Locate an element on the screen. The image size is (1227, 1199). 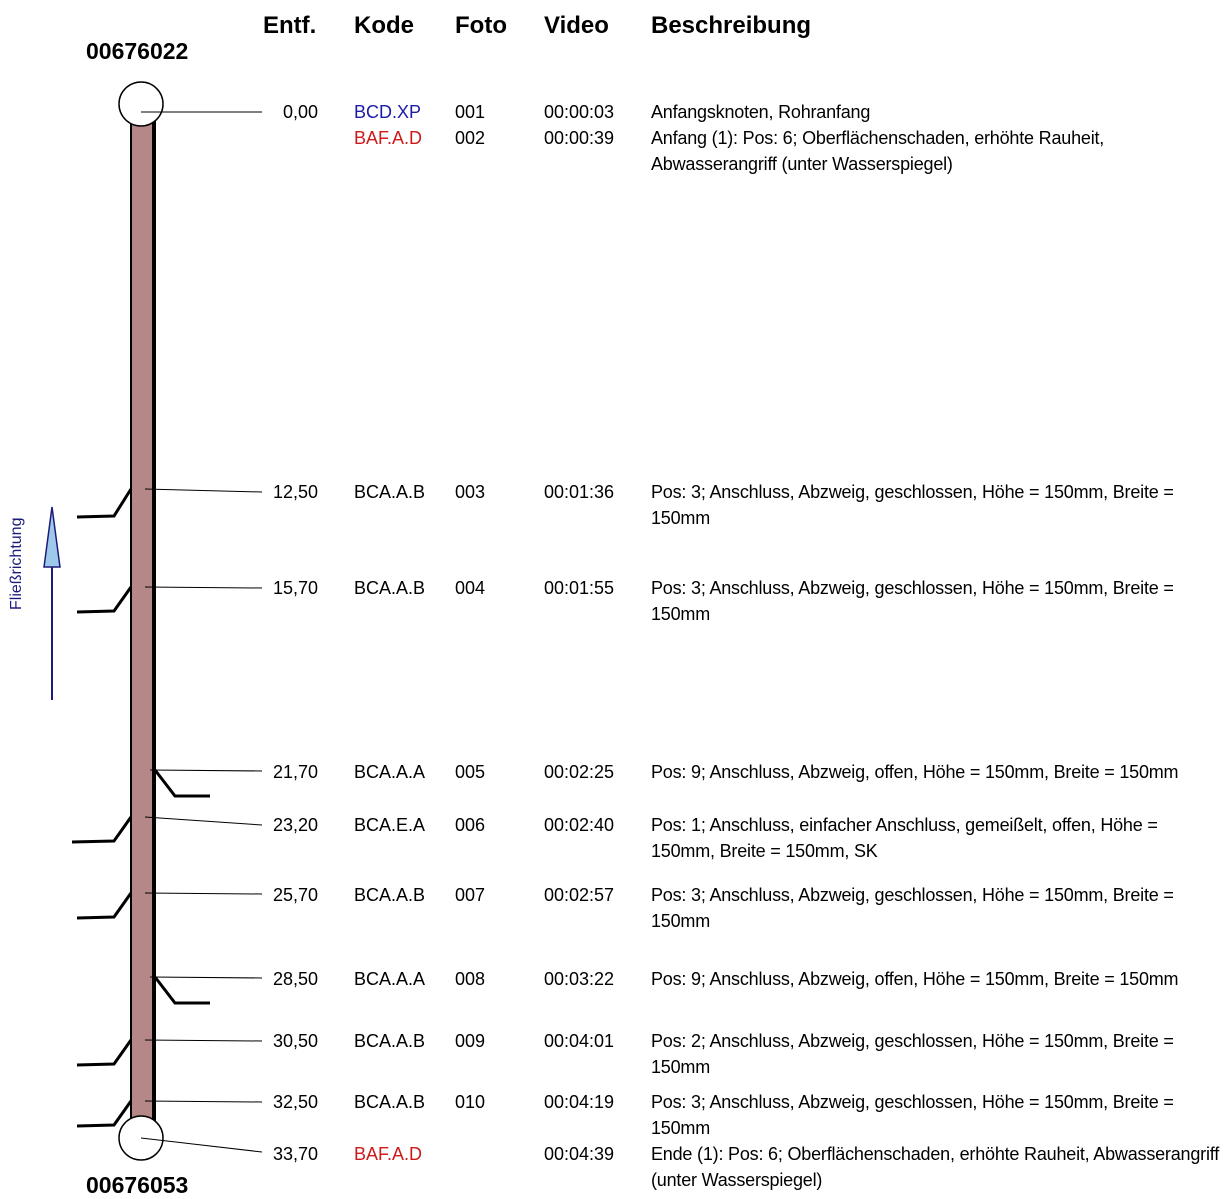
end-node-label: 00676053 is located at coordinates (137, 1185).